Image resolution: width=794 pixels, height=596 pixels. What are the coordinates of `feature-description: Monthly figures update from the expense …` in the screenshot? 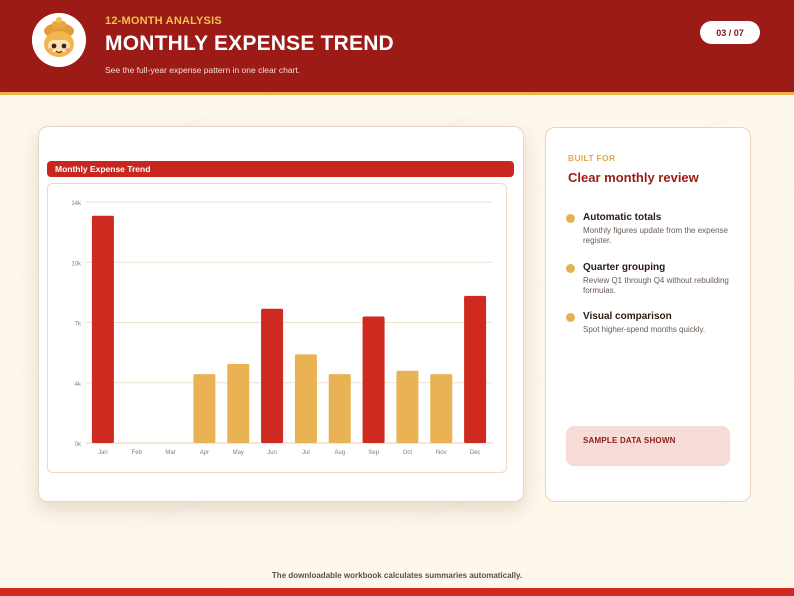 It's located at (655, 235).